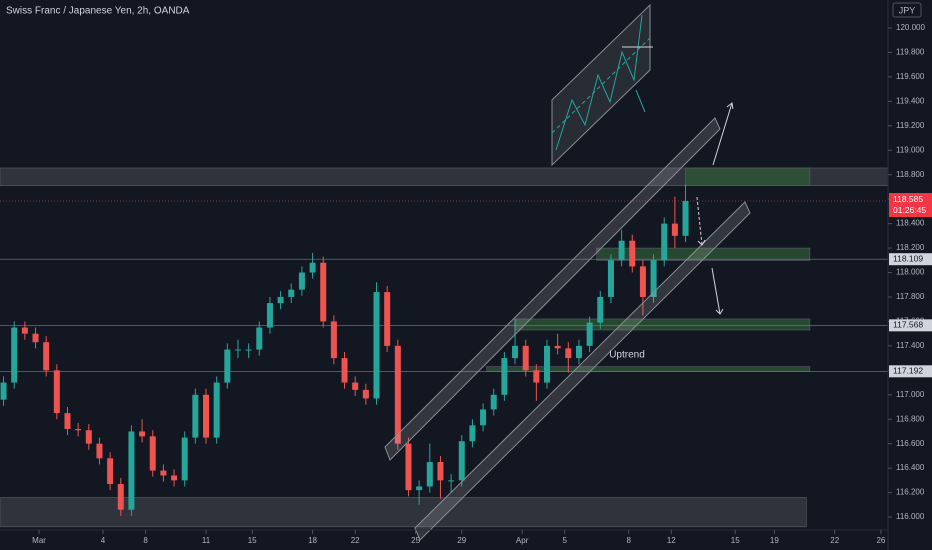 The width and height of the screenshot is (932, 550). Describe the element at coordinates (910, 52) in the screenshot. I see `y-tick-label: 119.800` at that location.